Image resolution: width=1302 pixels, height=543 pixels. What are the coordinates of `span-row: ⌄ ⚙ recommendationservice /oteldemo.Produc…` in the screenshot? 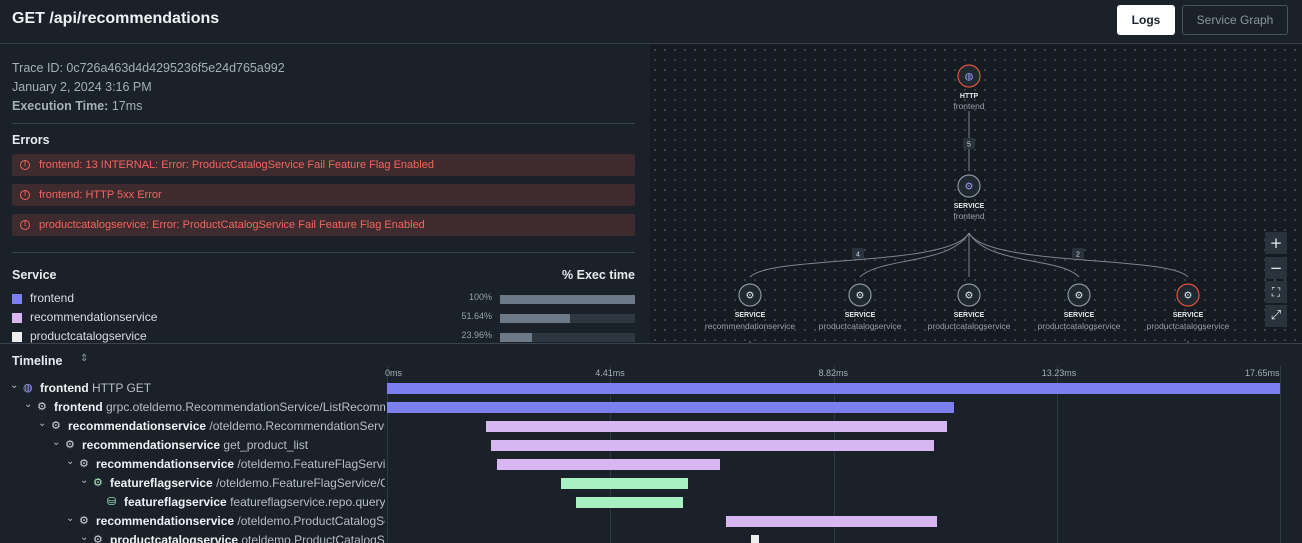 It's located at (192, 521).